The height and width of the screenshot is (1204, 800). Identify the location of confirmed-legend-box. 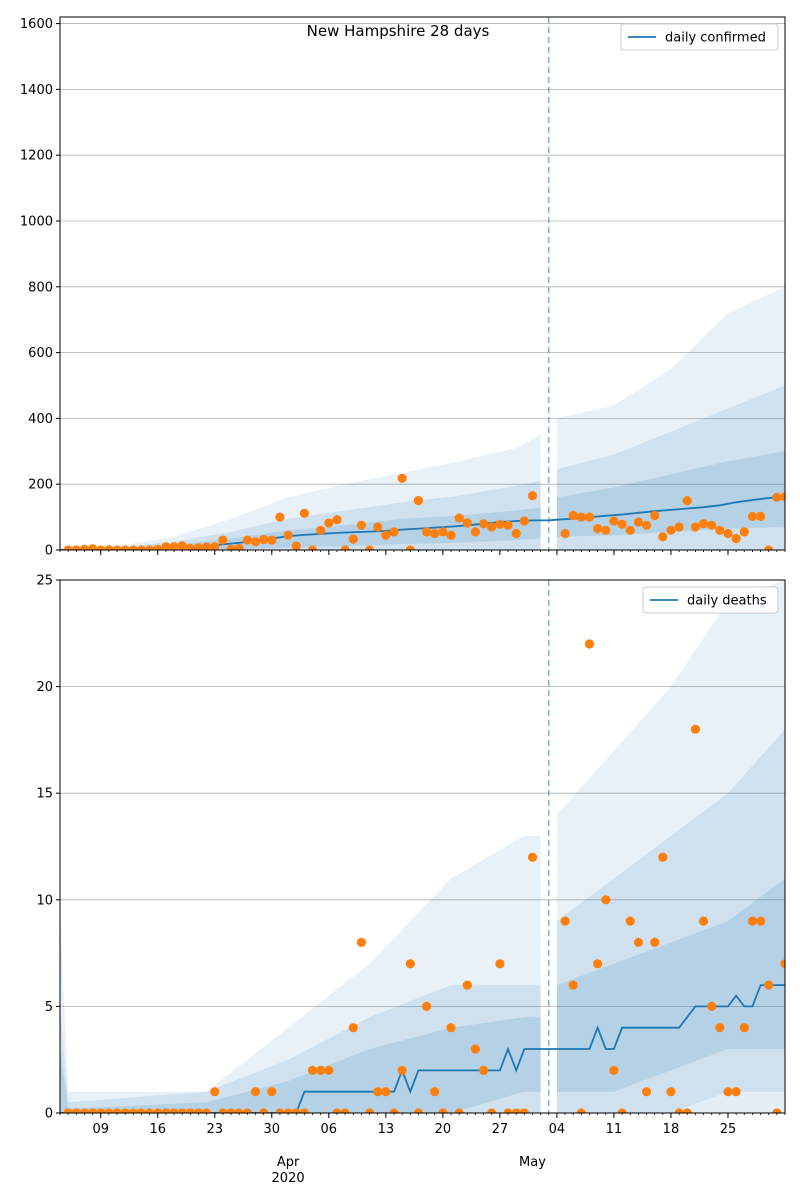
(699, 37).